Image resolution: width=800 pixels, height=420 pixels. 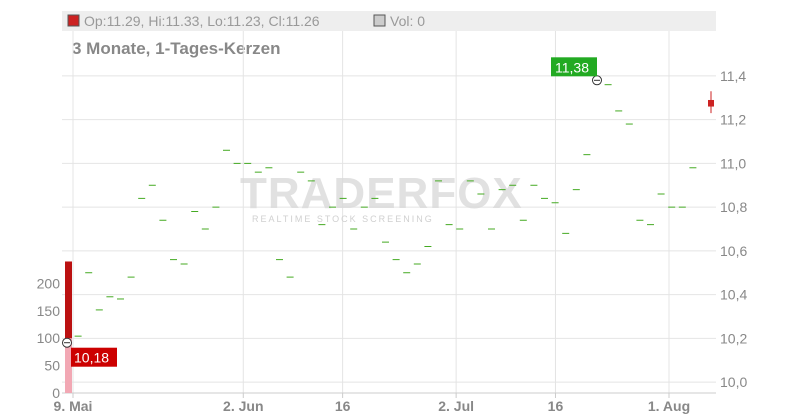 I want to click on price-tick-label: 10,2, so click(x=733, y=338).